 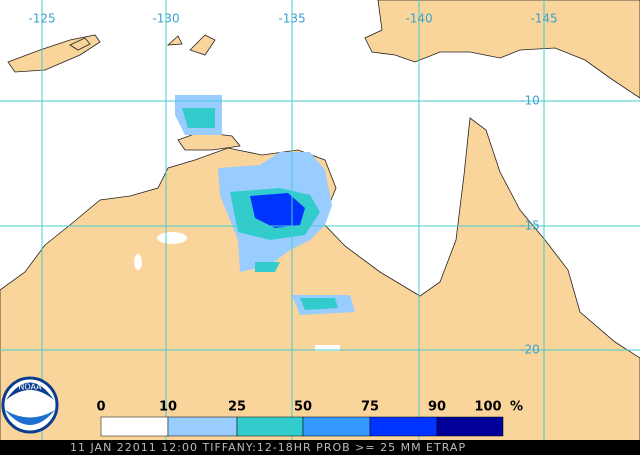 I want to click on longitude-label: -130, so click(x=165, y=19).